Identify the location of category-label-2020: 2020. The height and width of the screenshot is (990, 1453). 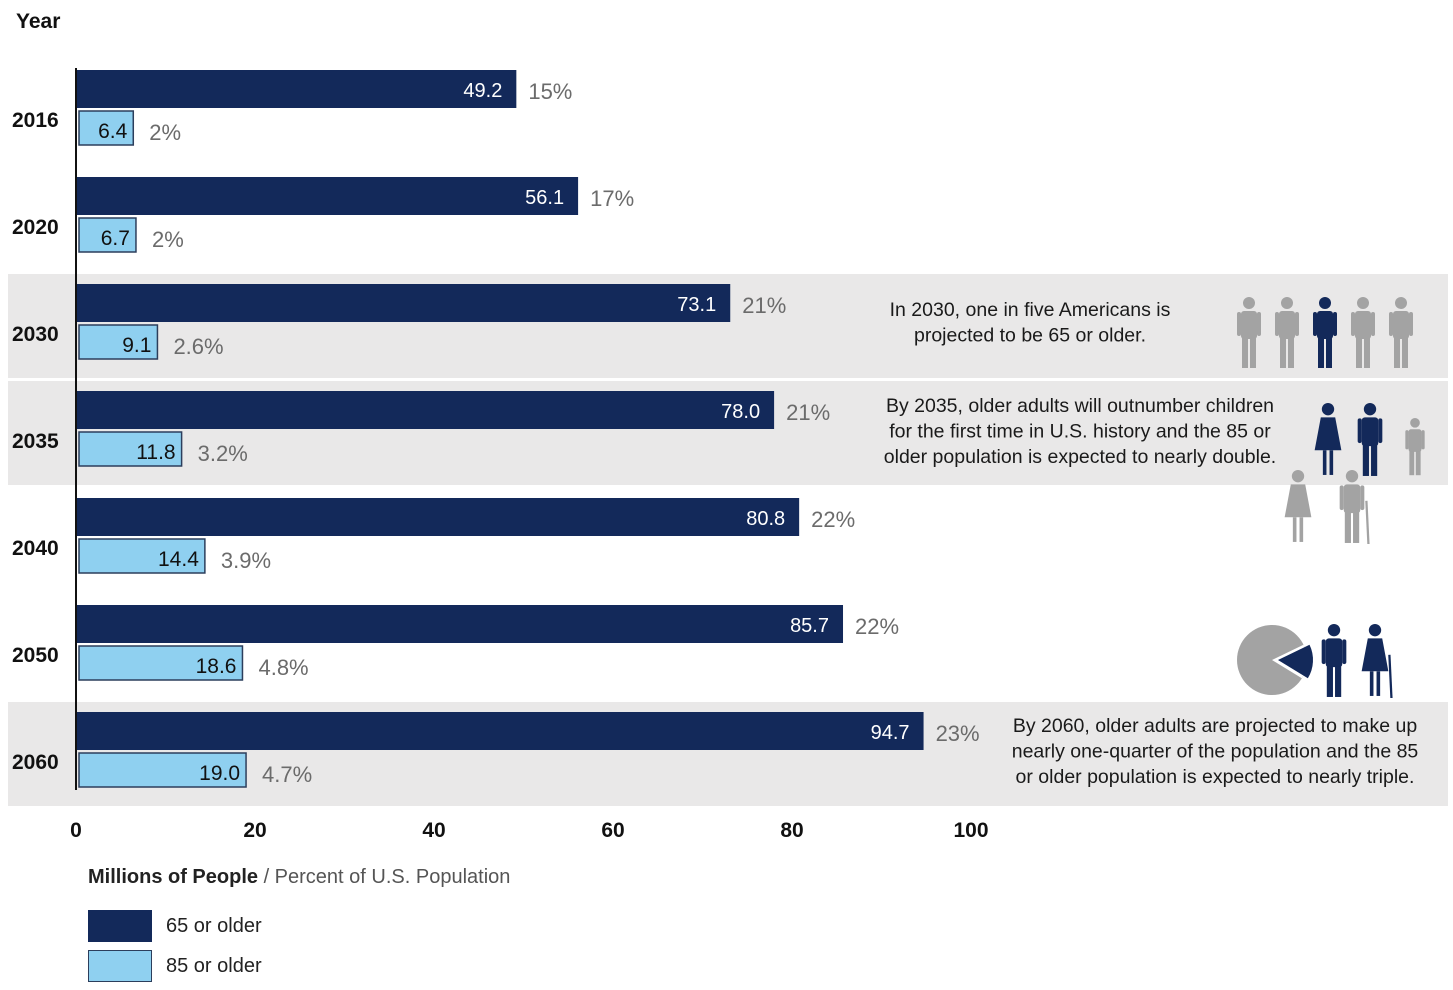
(35, 227).